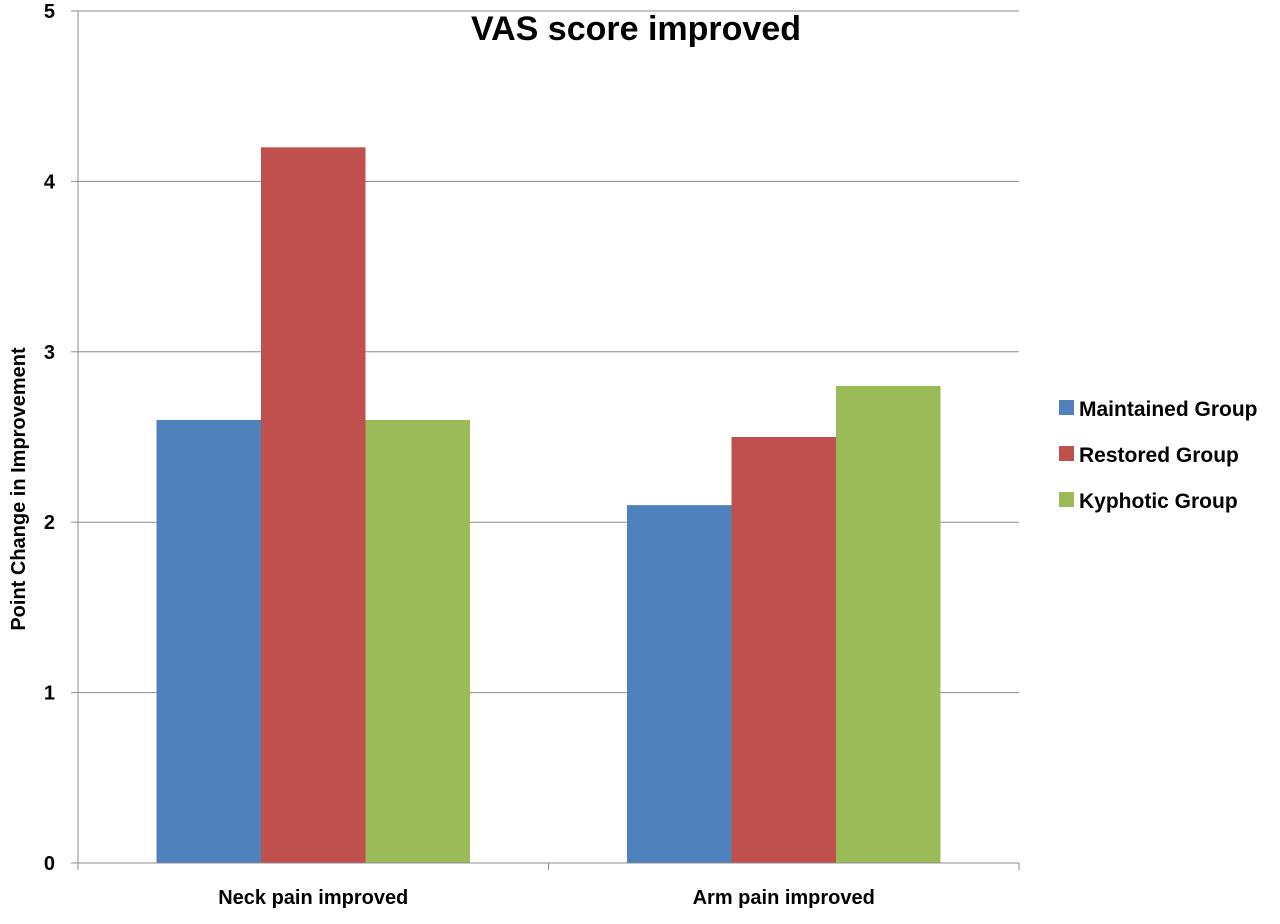  I want to click on y-tick-label: 4, so click(50, 182).